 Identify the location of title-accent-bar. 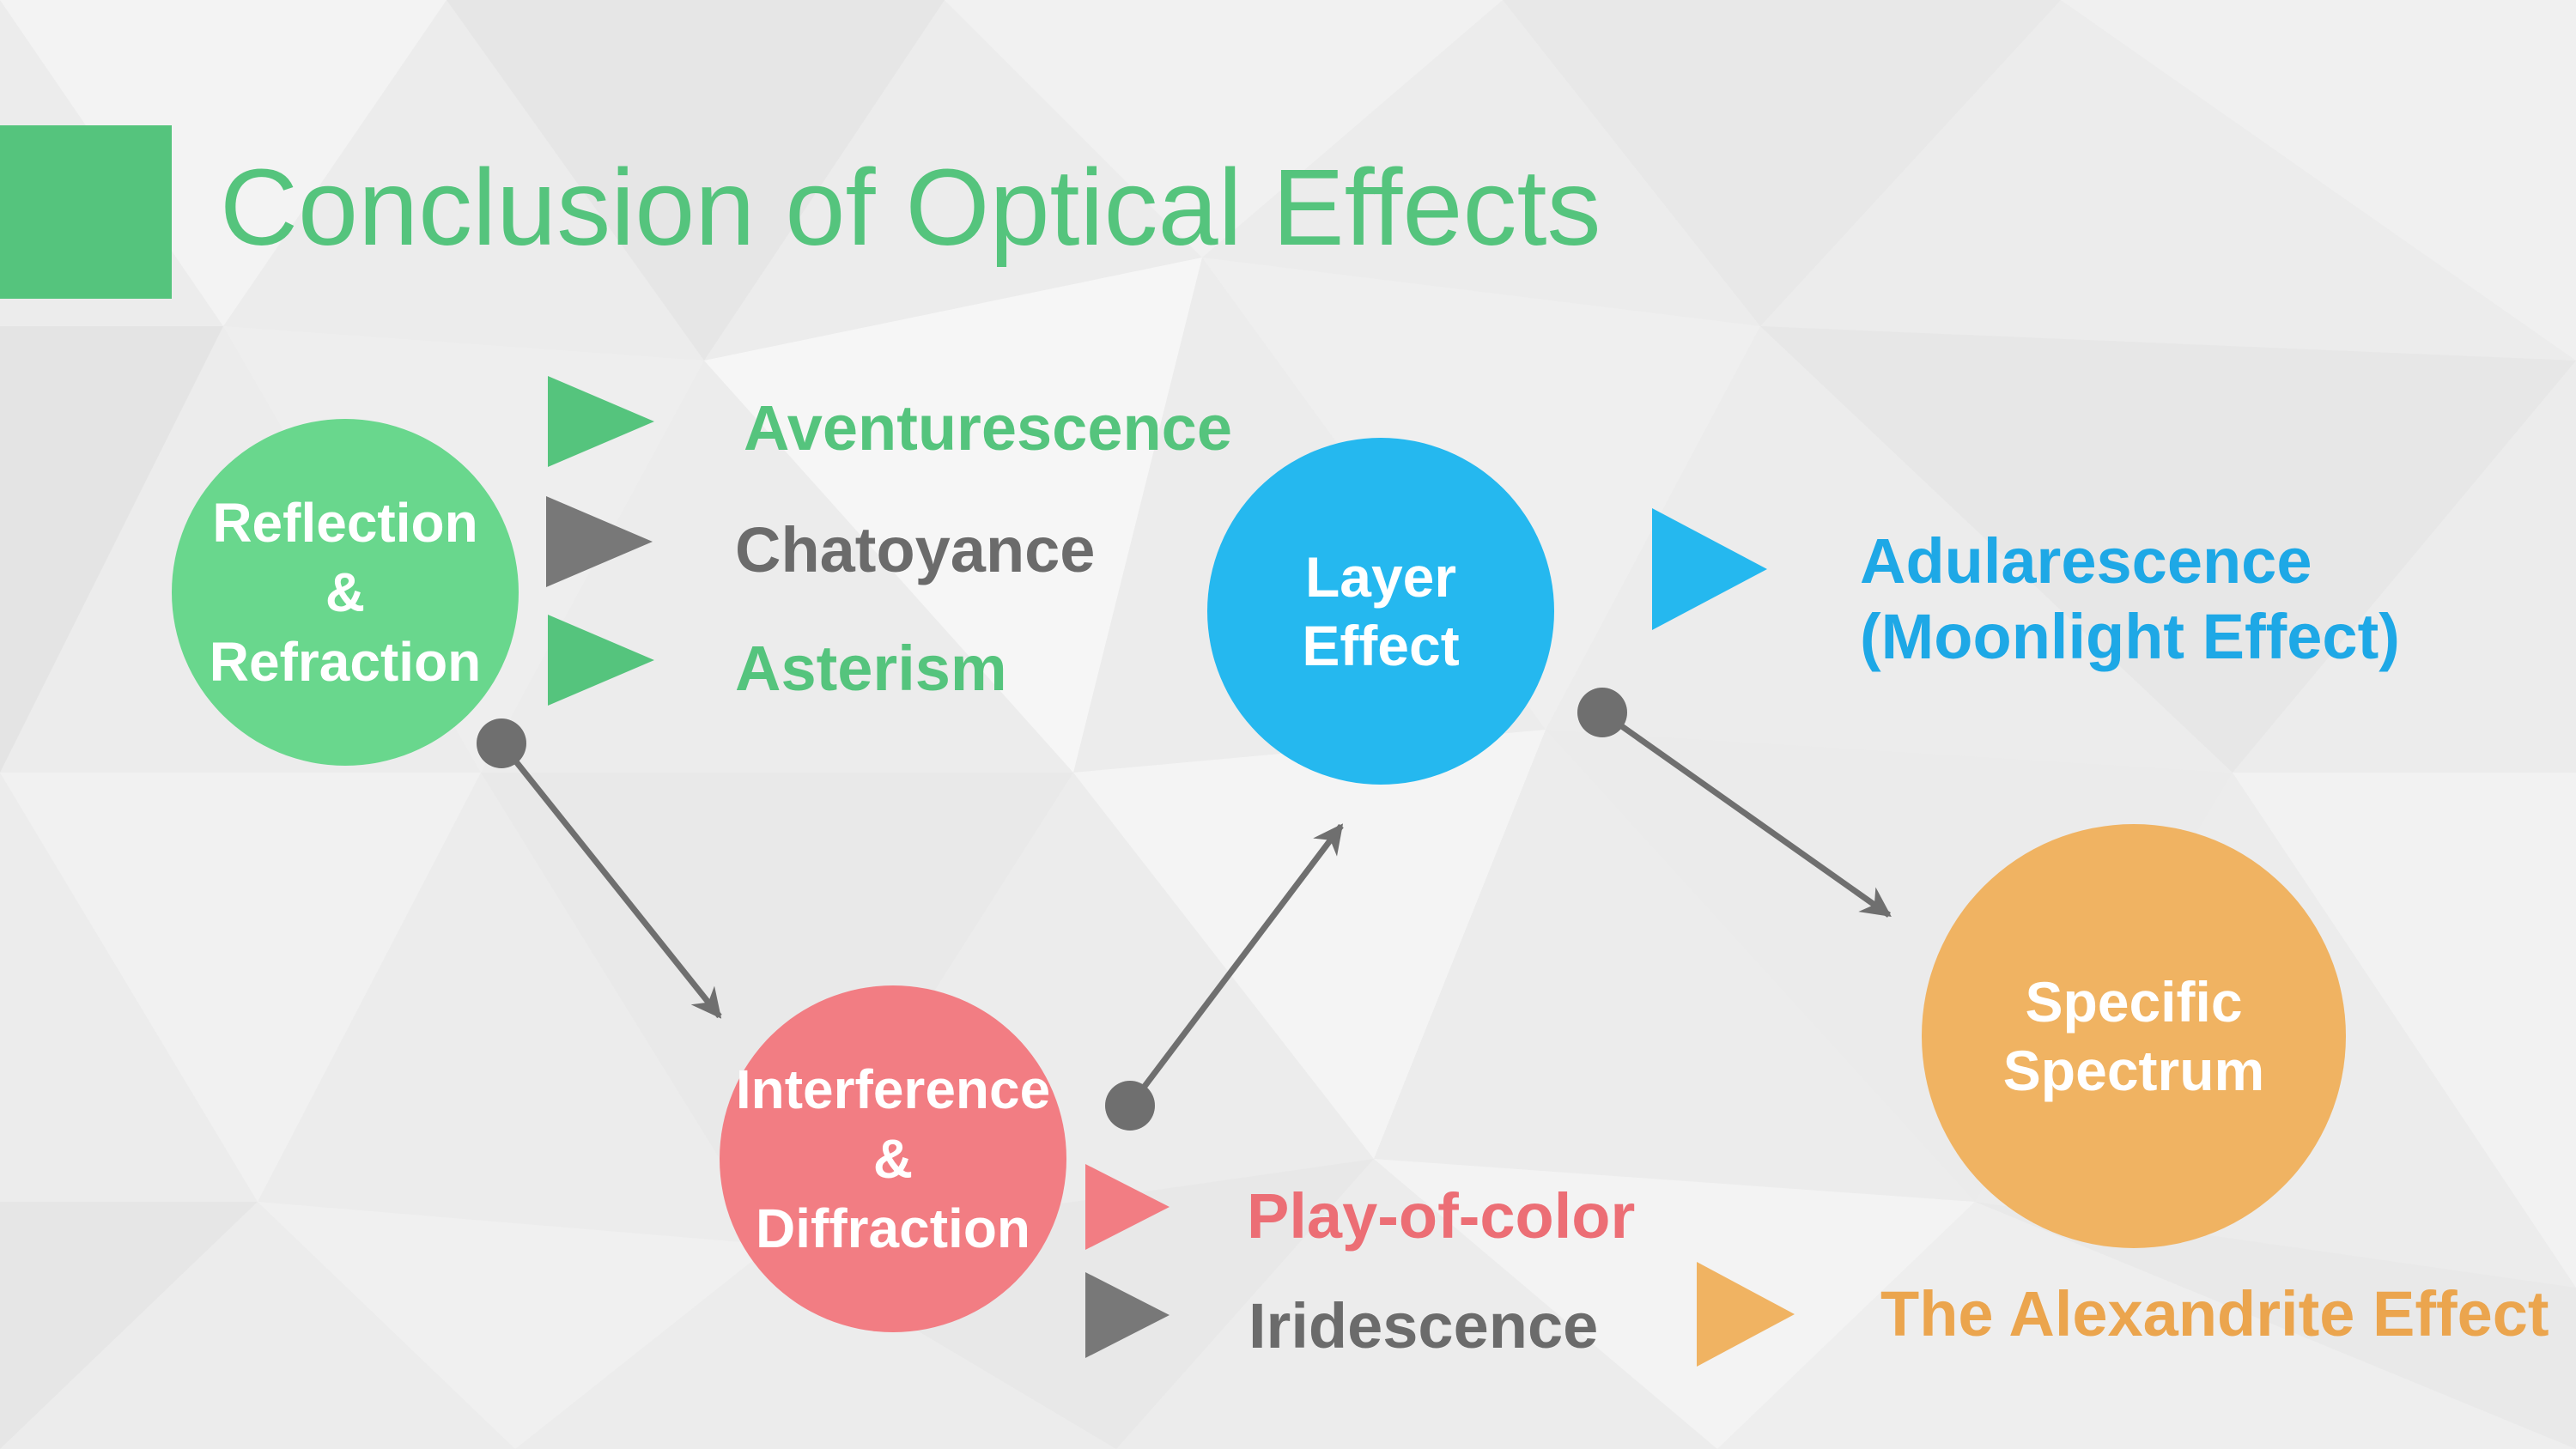
(86, 212).